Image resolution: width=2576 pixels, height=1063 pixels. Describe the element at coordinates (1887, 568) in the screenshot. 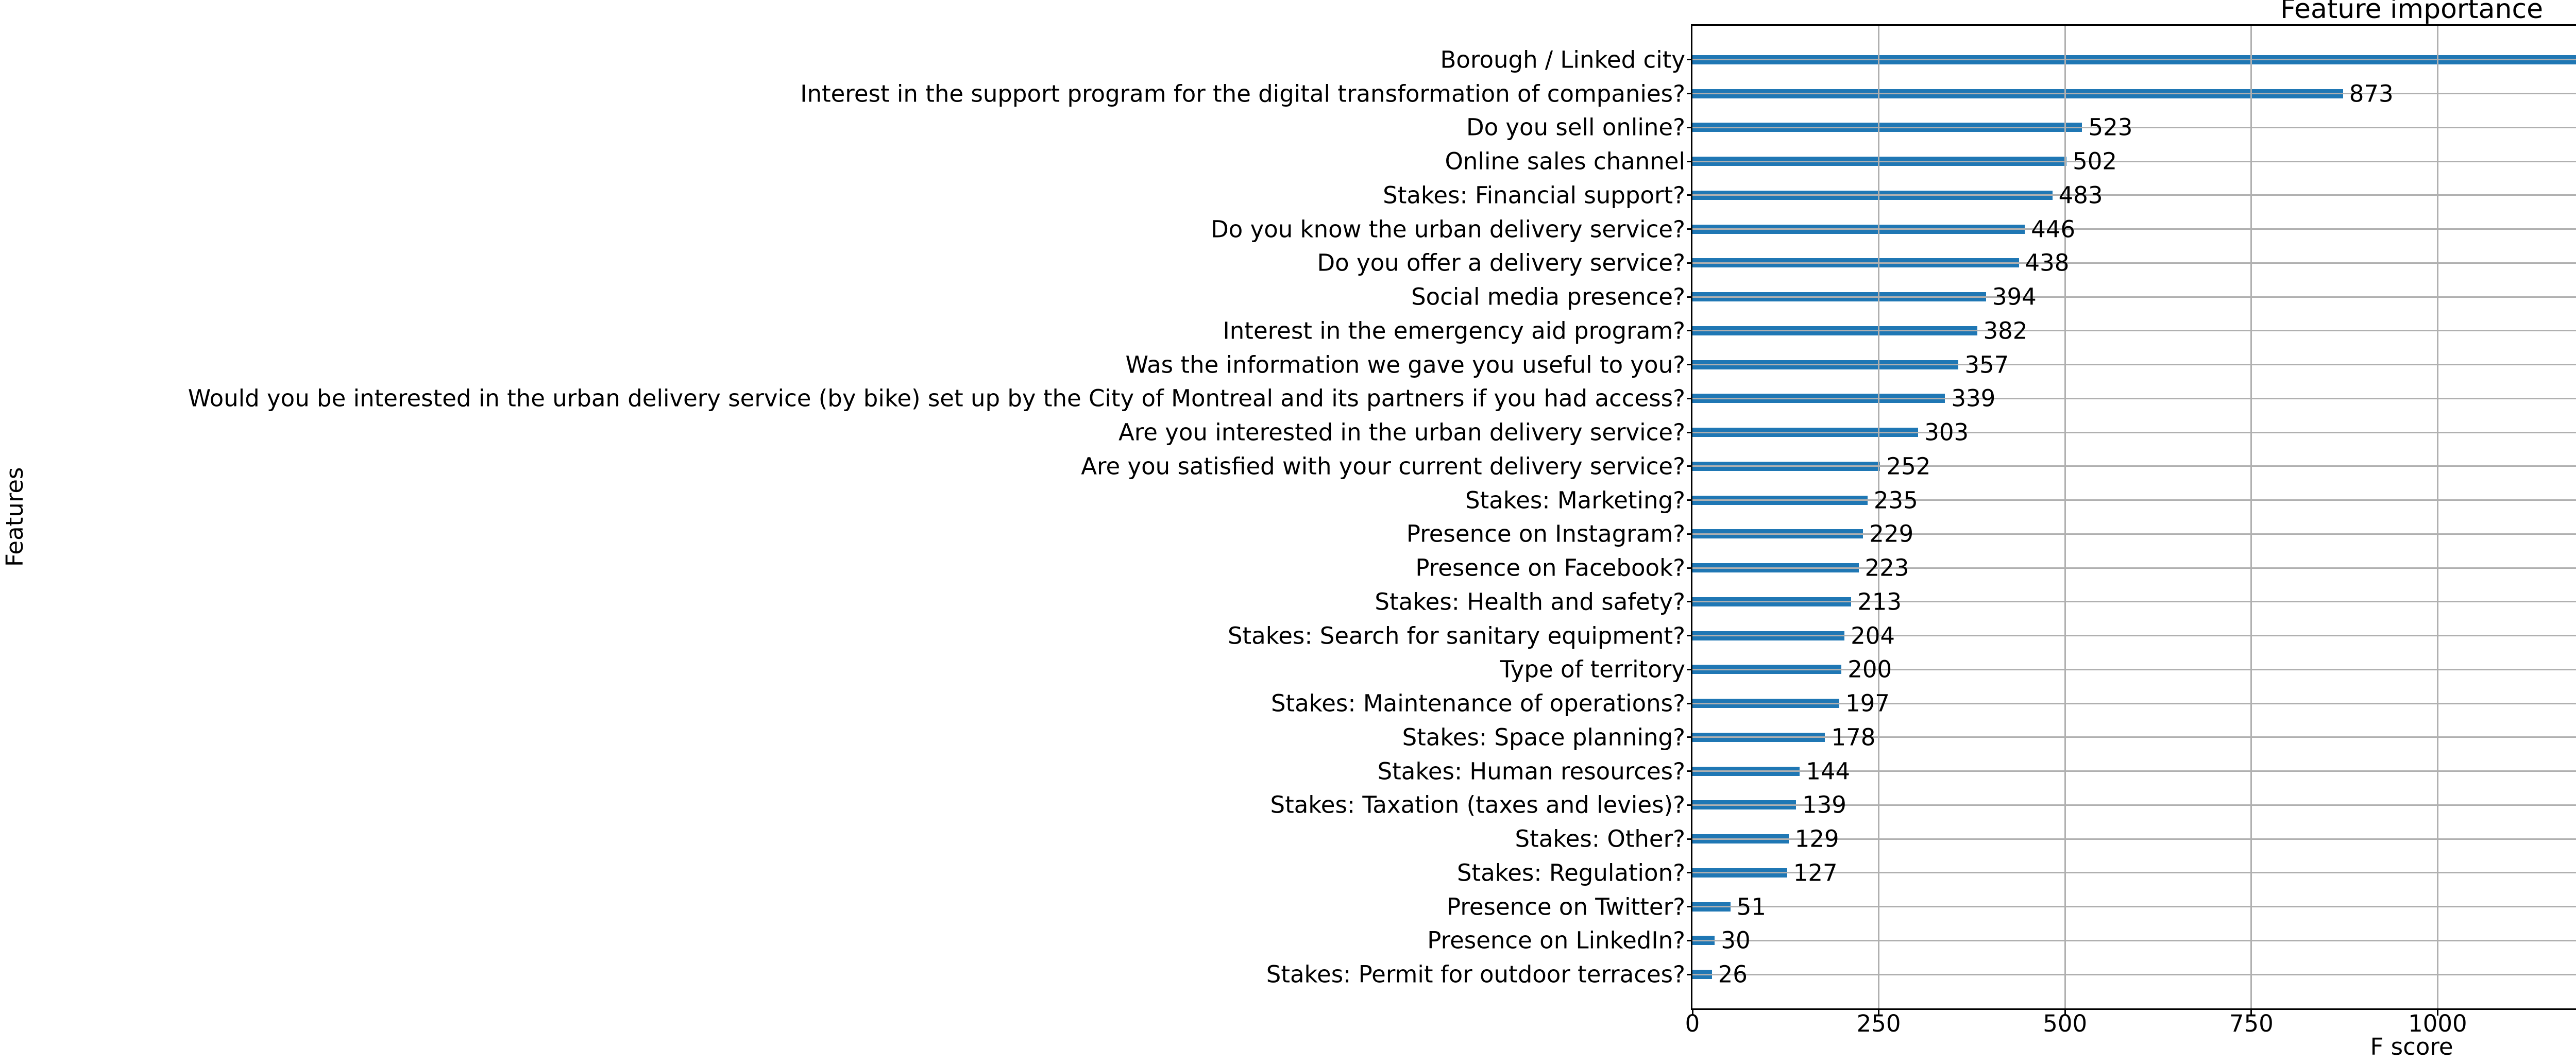

I see `value-label: 223` at that location.